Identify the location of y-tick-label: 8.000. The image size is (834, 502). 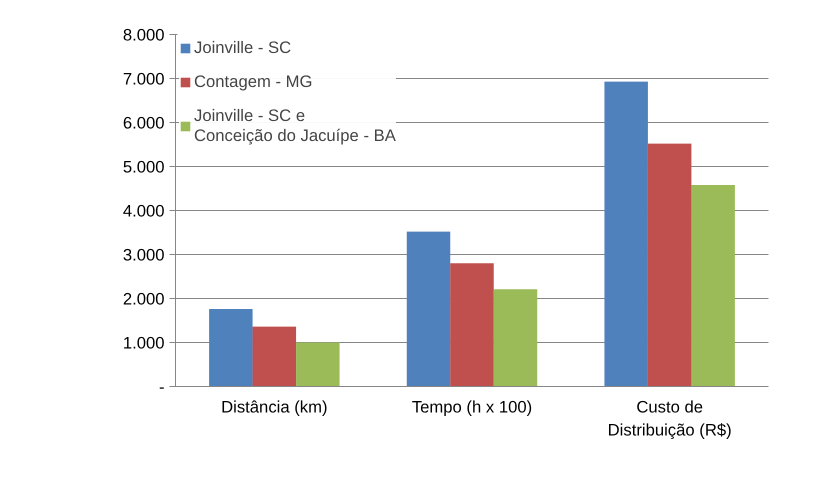
(143, 35).